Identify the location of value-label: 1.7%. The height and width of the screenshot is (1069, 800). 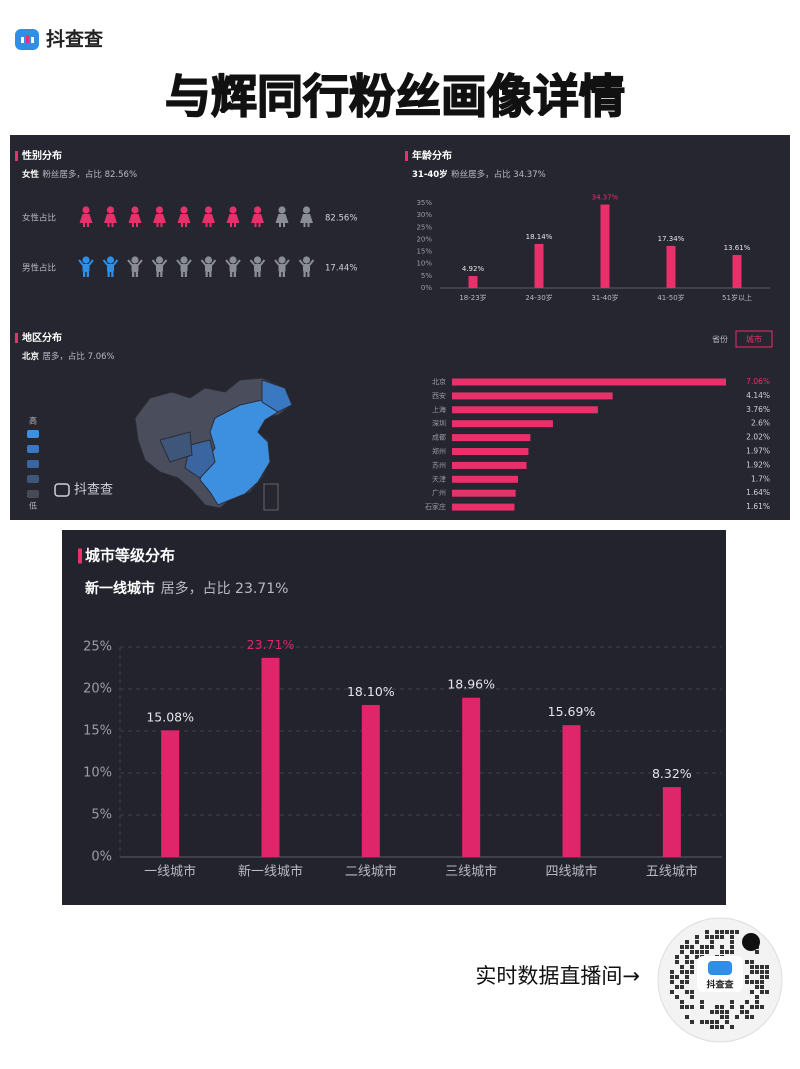
(760, 478).